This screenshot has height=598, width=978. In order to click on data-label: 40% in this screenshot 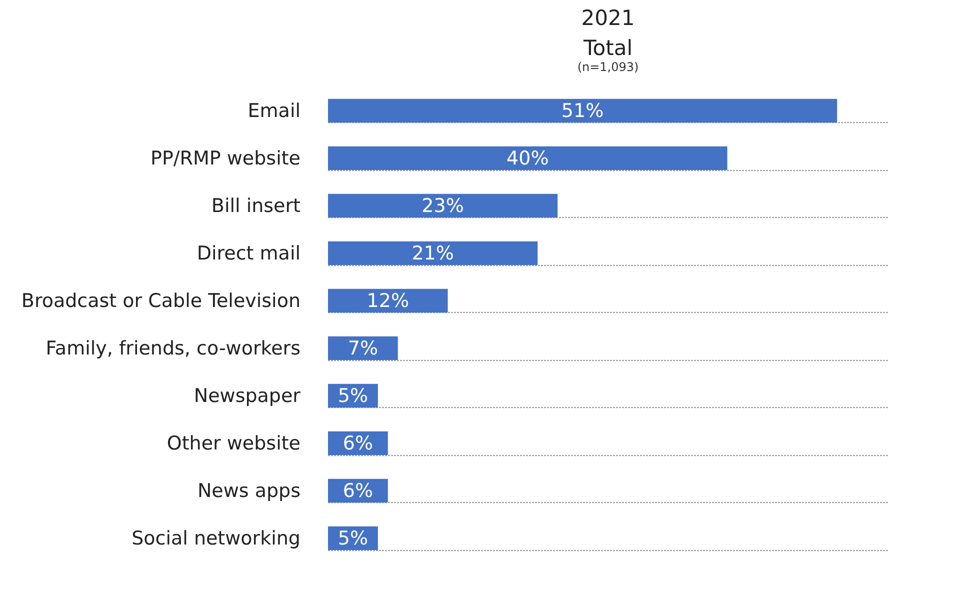, I will do `click(527, 158)`.